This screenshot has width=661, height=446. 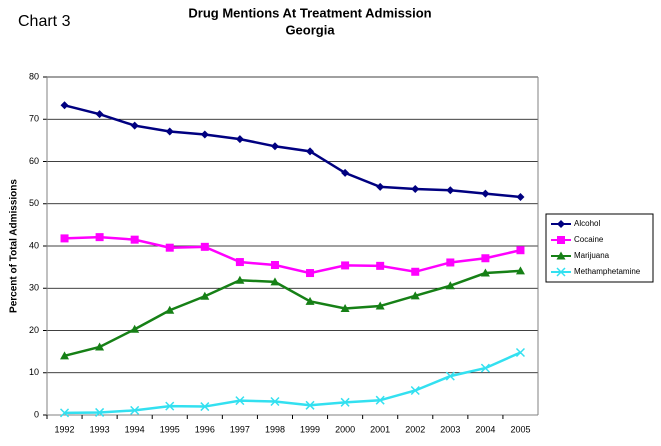 What do you see at coordinates (34, 330) in the screenshot?
I see `y-tick-label: 20` at bounding box center [34, 330].